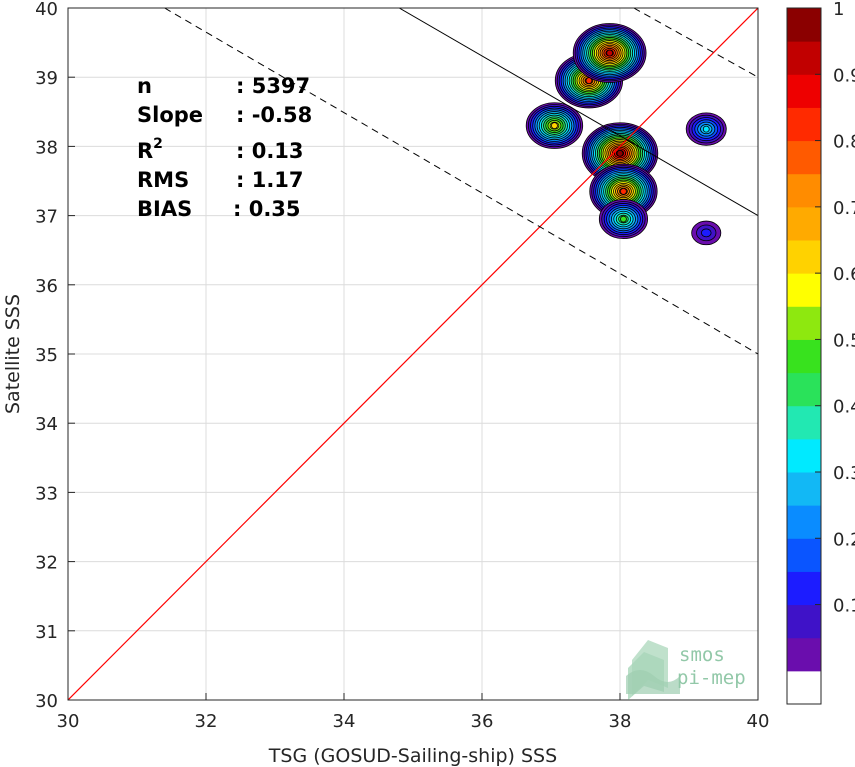  I want to click on y-tick-label-35: 35, so click(46, 355).